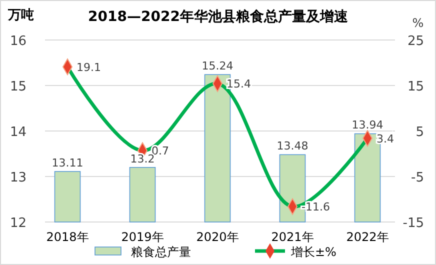 The height and width of the screenshot is (265, 436). I want to click on chart-title: 2018—2022年华池县粮食总产量及增速, so click(218, 16).